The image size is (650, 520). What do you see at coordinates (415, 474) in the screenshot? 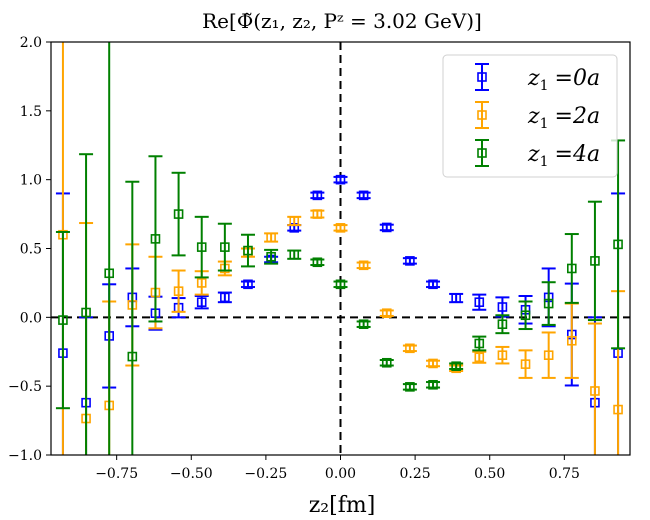
I see `x-tick-label: 0.25` at bounding box center [415, 474].